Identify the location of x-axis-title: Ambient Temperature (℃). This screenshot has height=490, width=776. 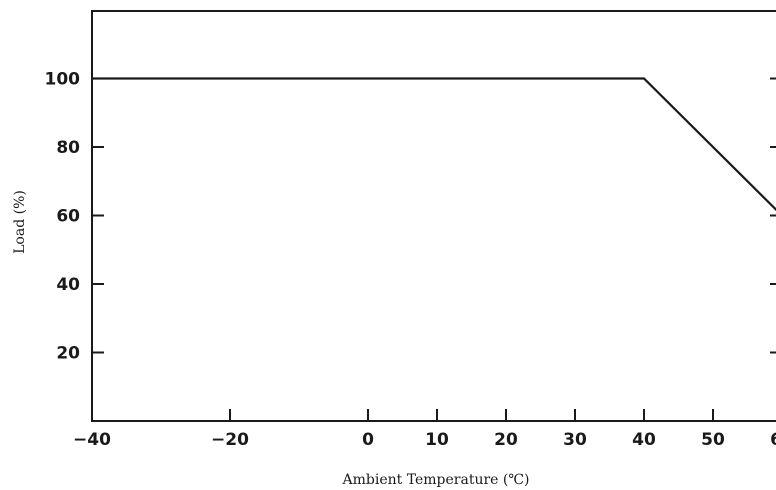
(436, 480).